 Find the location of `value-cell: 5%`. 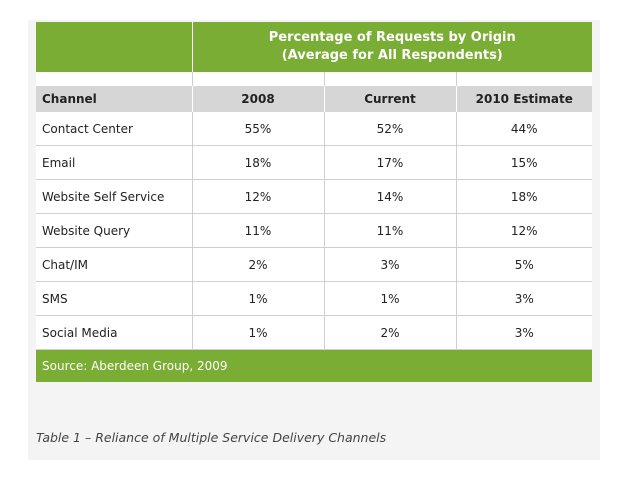

value-cell: 5% is located at coordinates (523, 264).